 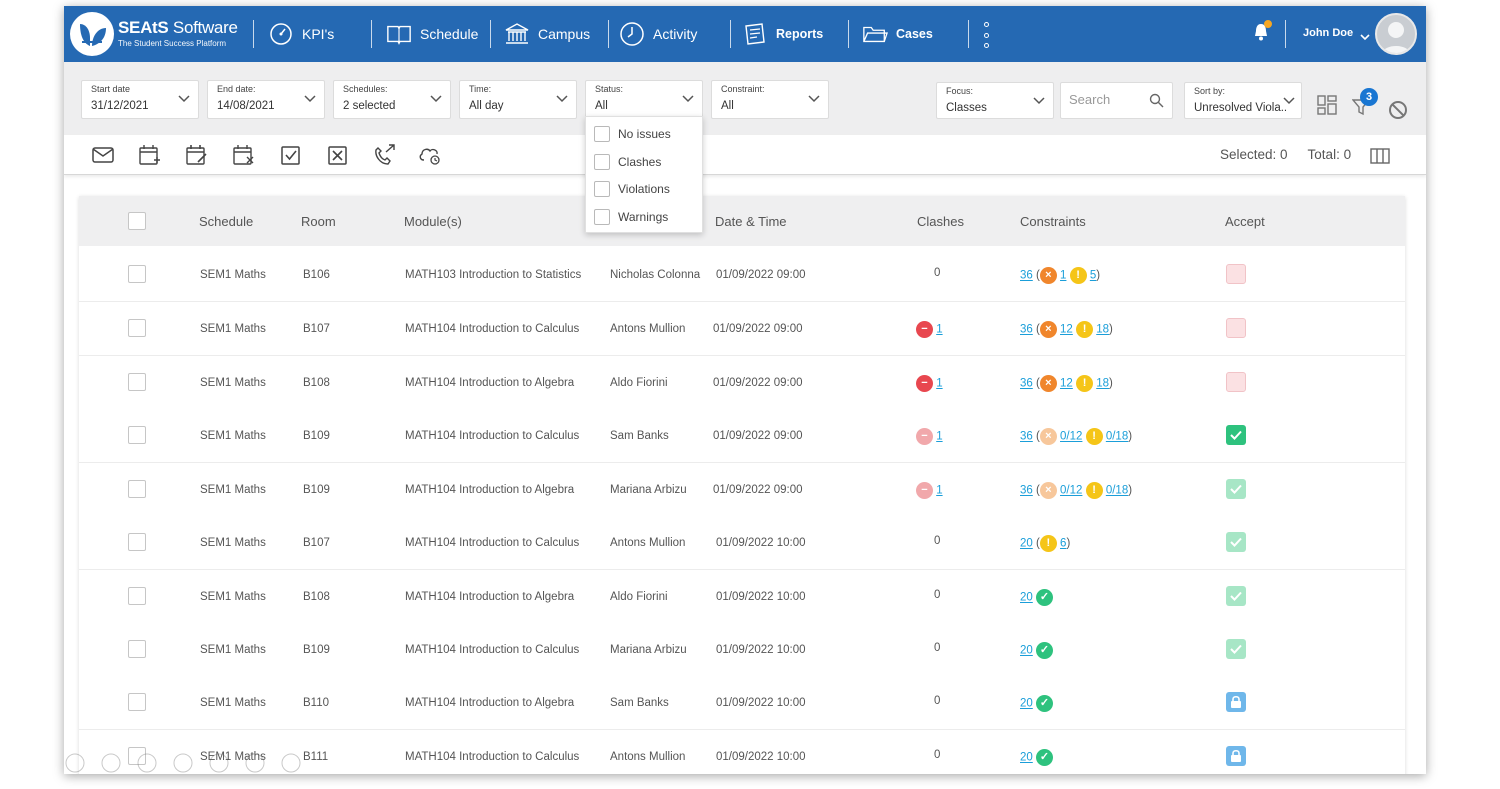 I want to click on accept-all-icon, so click(x=291, y=155).